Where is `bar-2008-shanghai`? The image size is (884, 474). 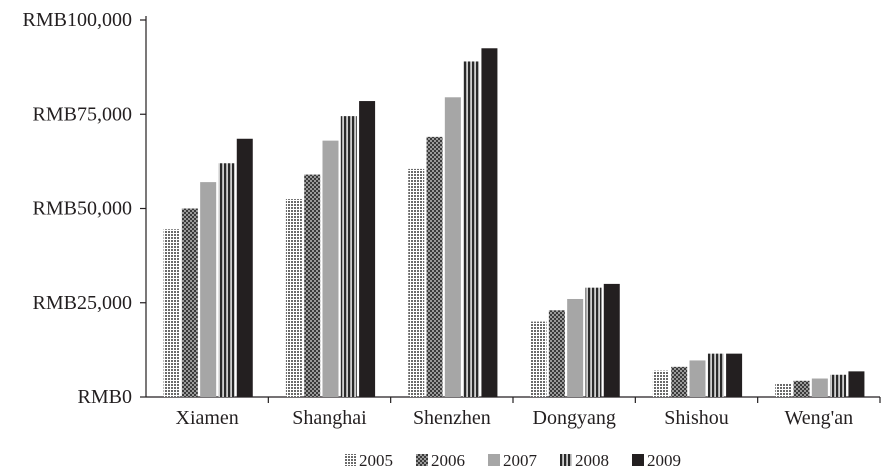 bar-2008-shanghai is located at coordinates (348, 256).